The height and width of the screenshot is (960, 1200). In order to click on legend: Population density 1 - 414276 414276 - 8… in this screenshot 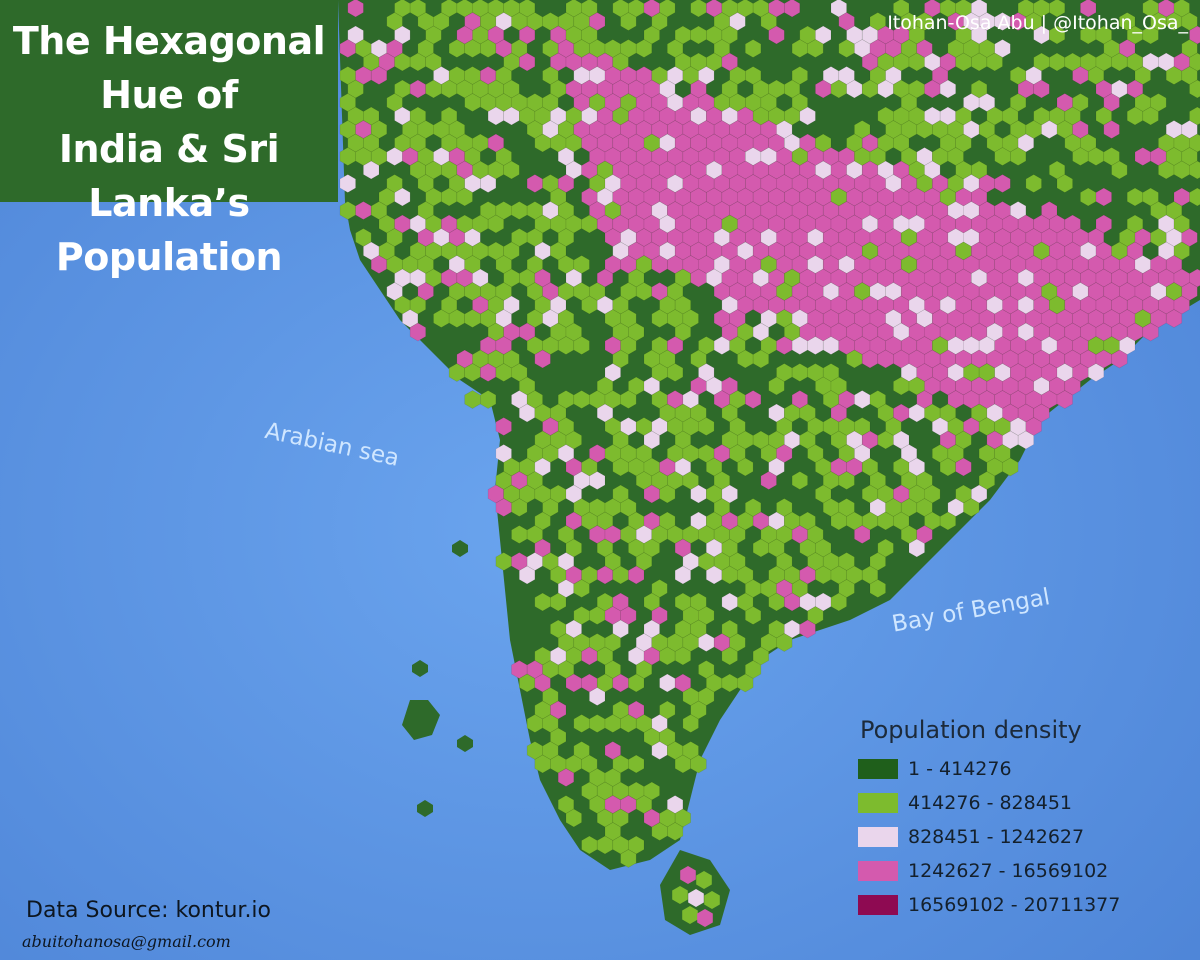, I will do `click(1008, 819)`.